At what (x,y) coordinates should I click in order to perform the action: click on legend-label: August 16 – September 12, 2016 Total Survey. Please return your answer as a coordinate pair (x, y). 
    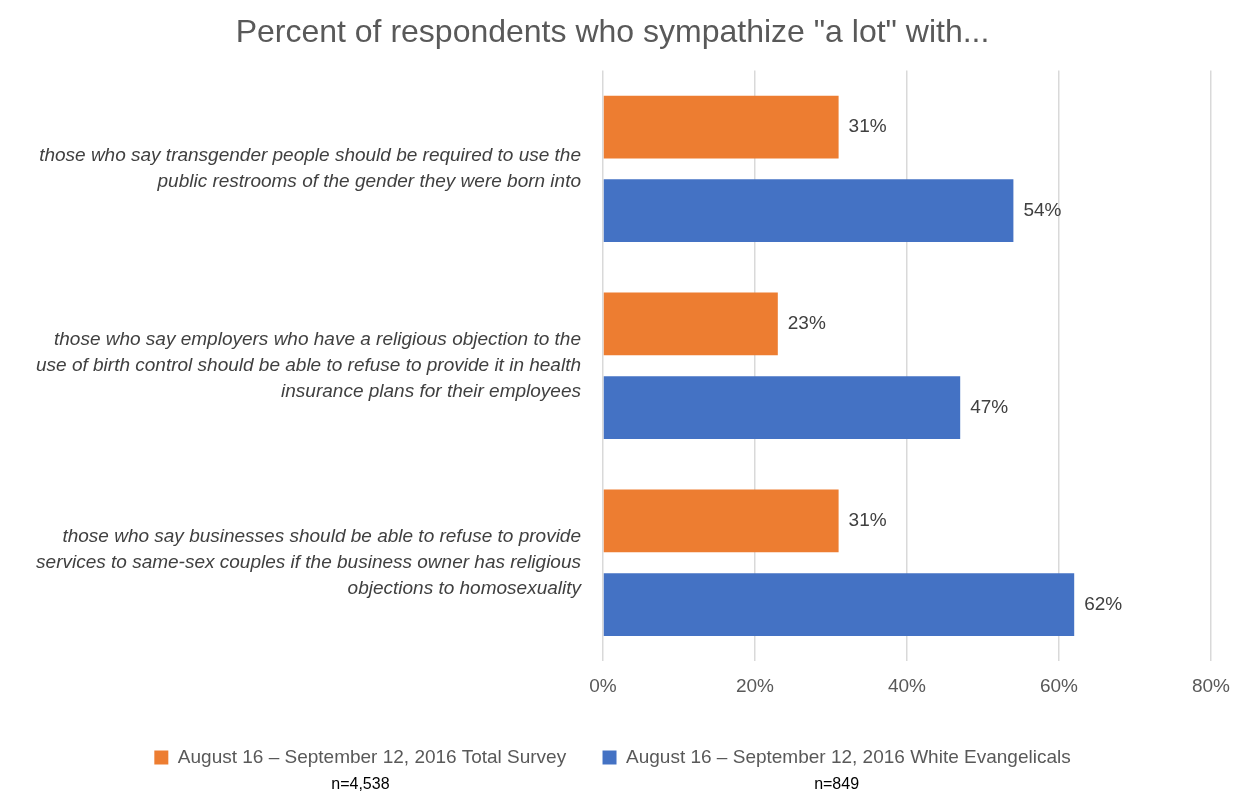
    Looking at the image, I should click on (372, 756).